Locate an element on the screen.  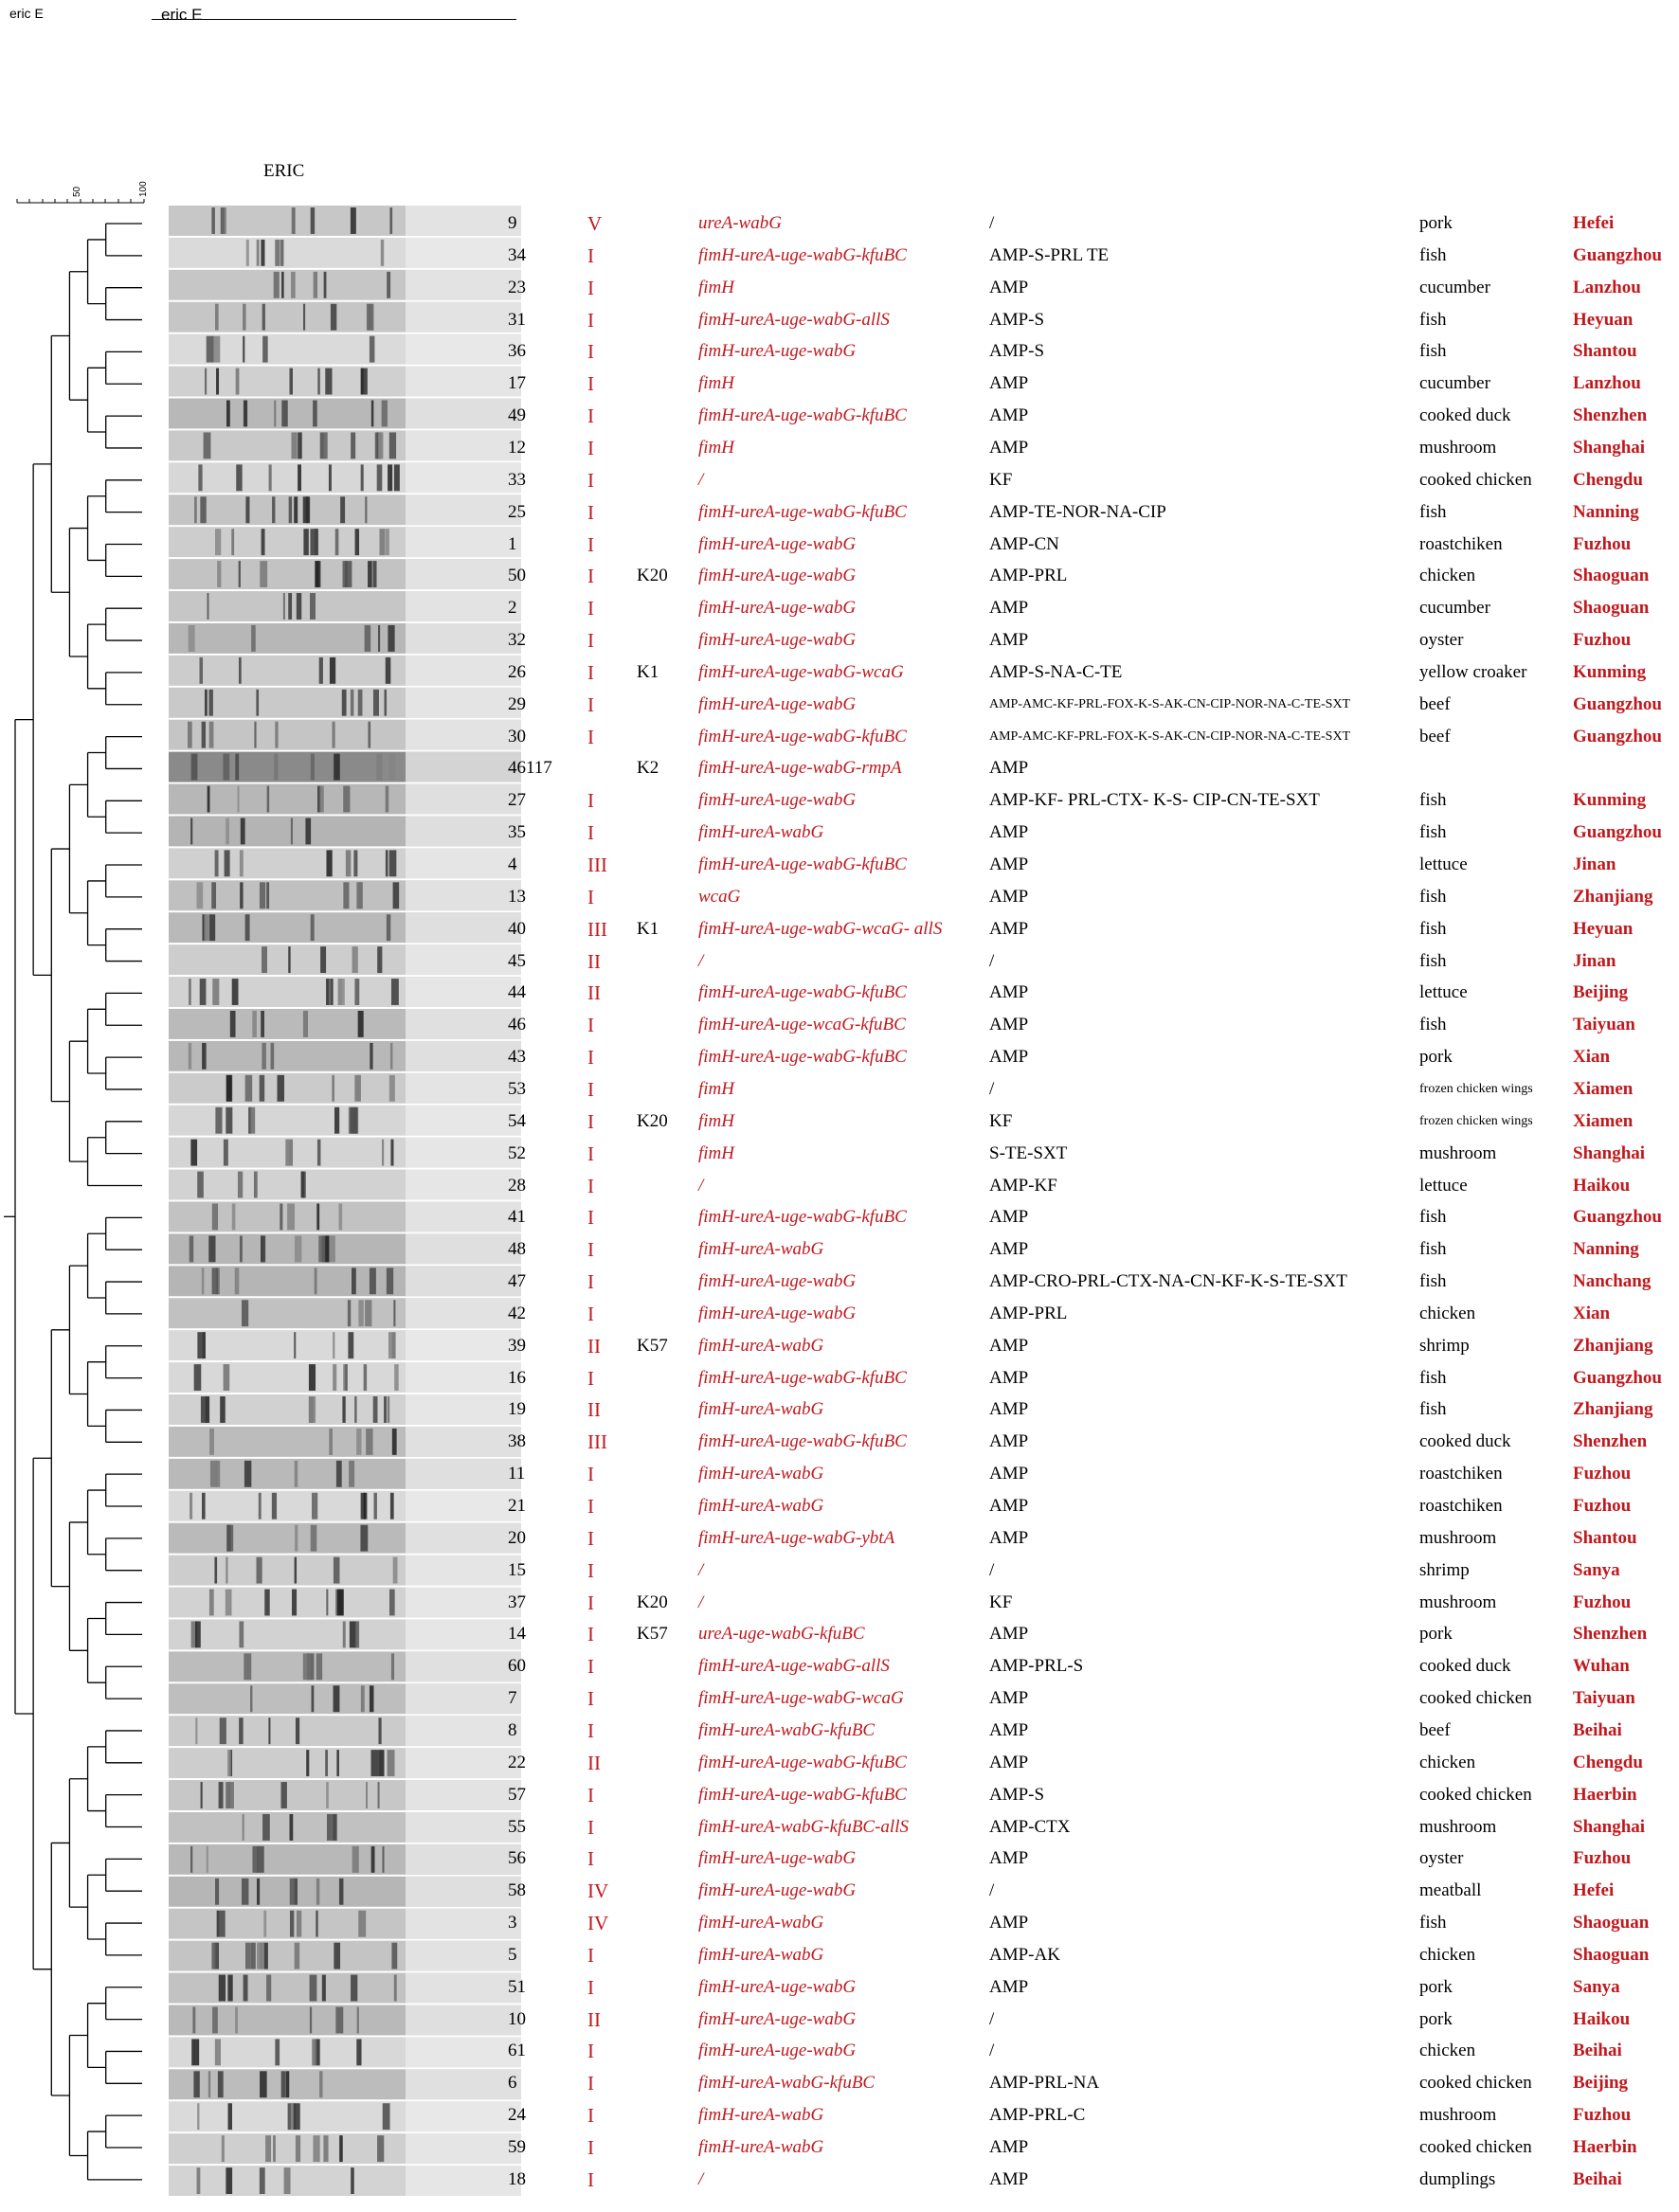
city: Xian is located at coordinates (1592, 1058).